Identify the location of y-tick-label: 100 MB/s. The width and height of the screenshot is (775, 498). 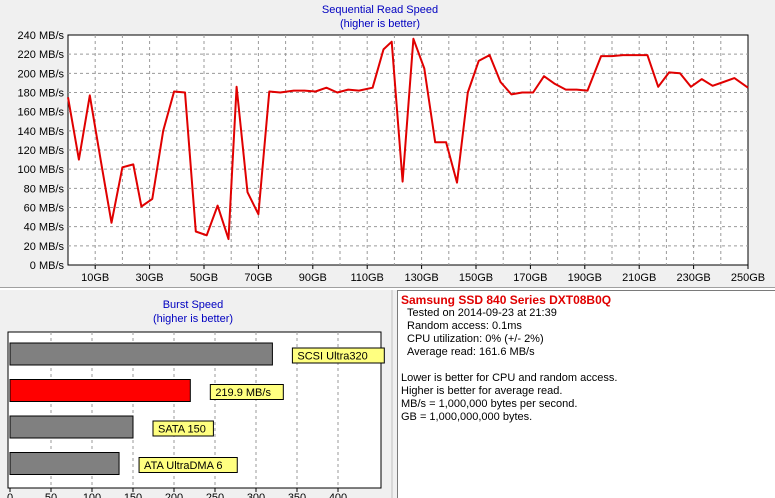
(41, 170).